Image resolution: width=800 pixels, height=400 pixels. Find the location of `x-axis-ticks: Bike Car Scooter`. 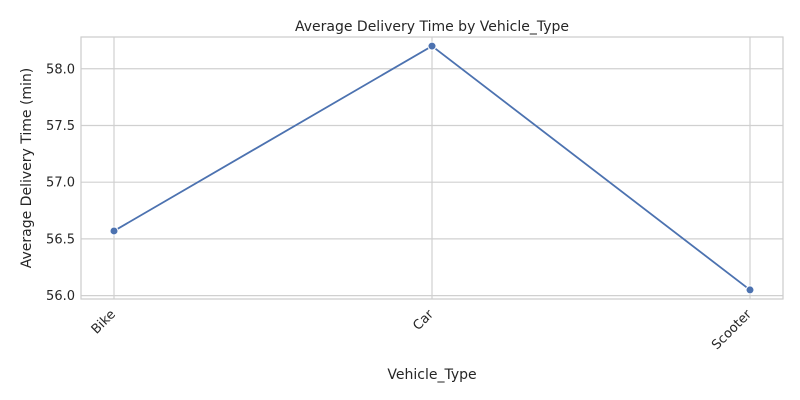

x-axis-ticks: Bike Car Scooter is located at coordinates (422, 330).